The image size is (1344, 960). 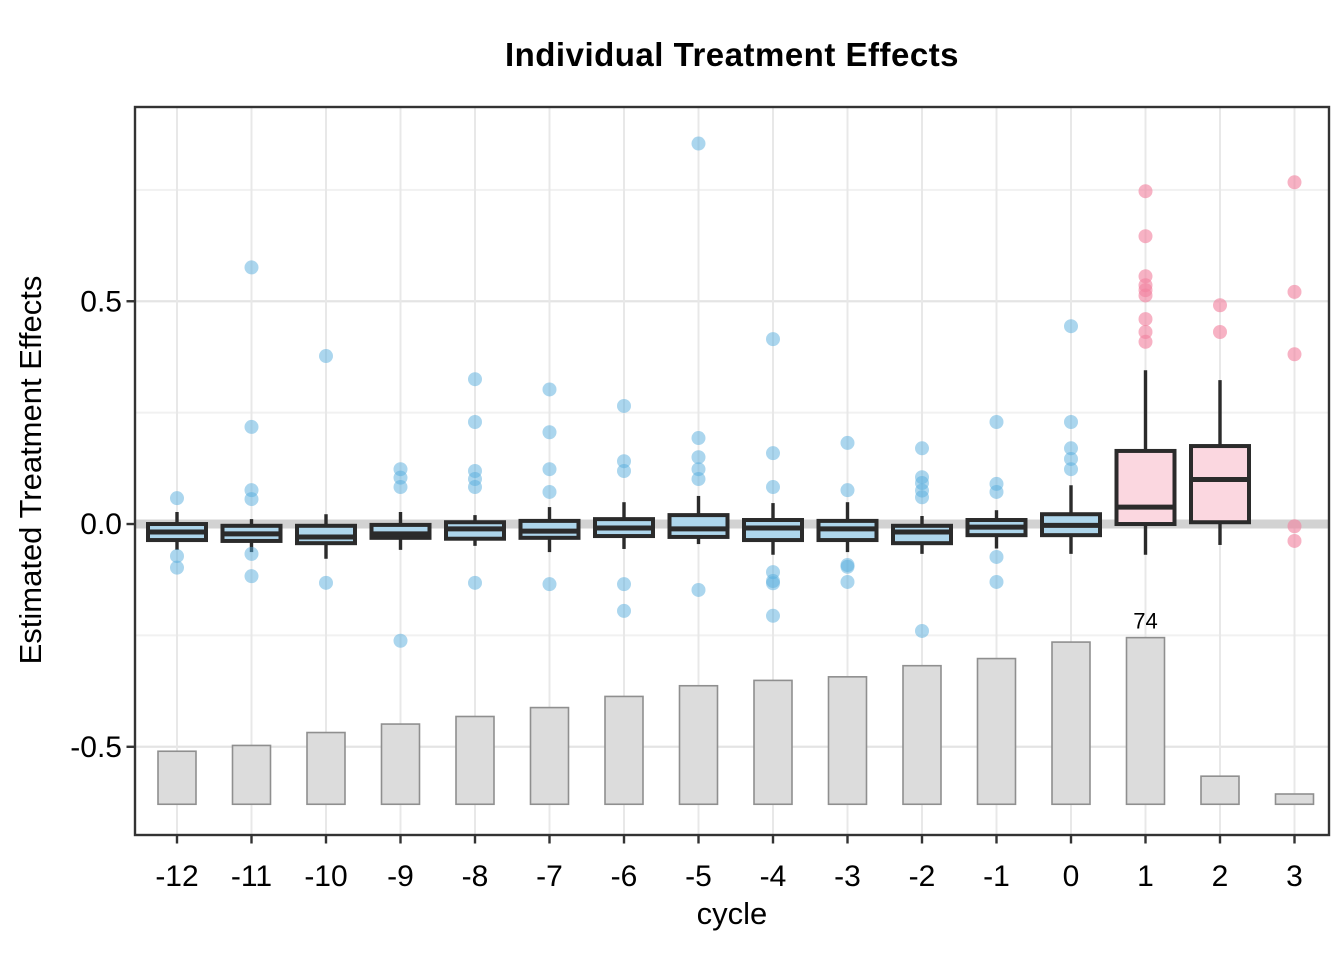 I want to click on zero-reference-line, so click(x=732, y=524).